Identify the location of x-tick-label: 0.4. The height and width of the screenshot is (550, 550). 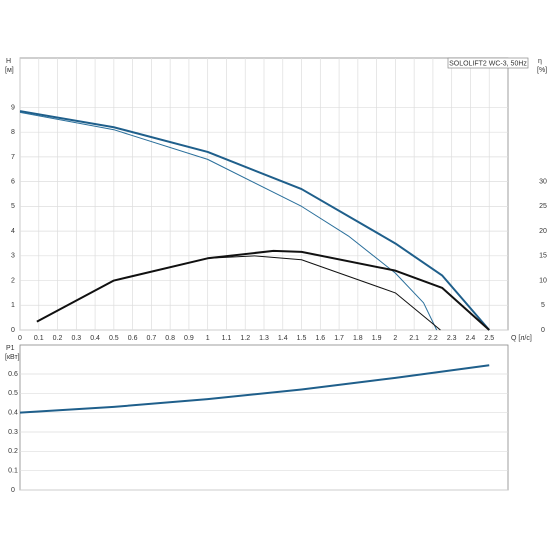
(95, 338).